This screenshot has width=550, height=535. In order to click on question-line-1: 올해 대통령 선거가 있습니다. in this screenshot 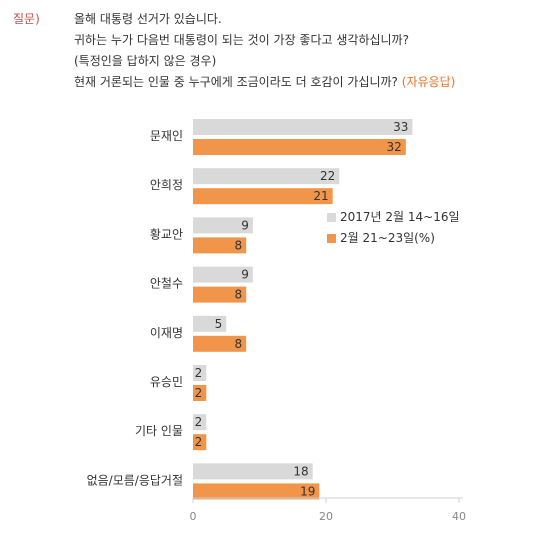, I will do `click(148, 19)`.